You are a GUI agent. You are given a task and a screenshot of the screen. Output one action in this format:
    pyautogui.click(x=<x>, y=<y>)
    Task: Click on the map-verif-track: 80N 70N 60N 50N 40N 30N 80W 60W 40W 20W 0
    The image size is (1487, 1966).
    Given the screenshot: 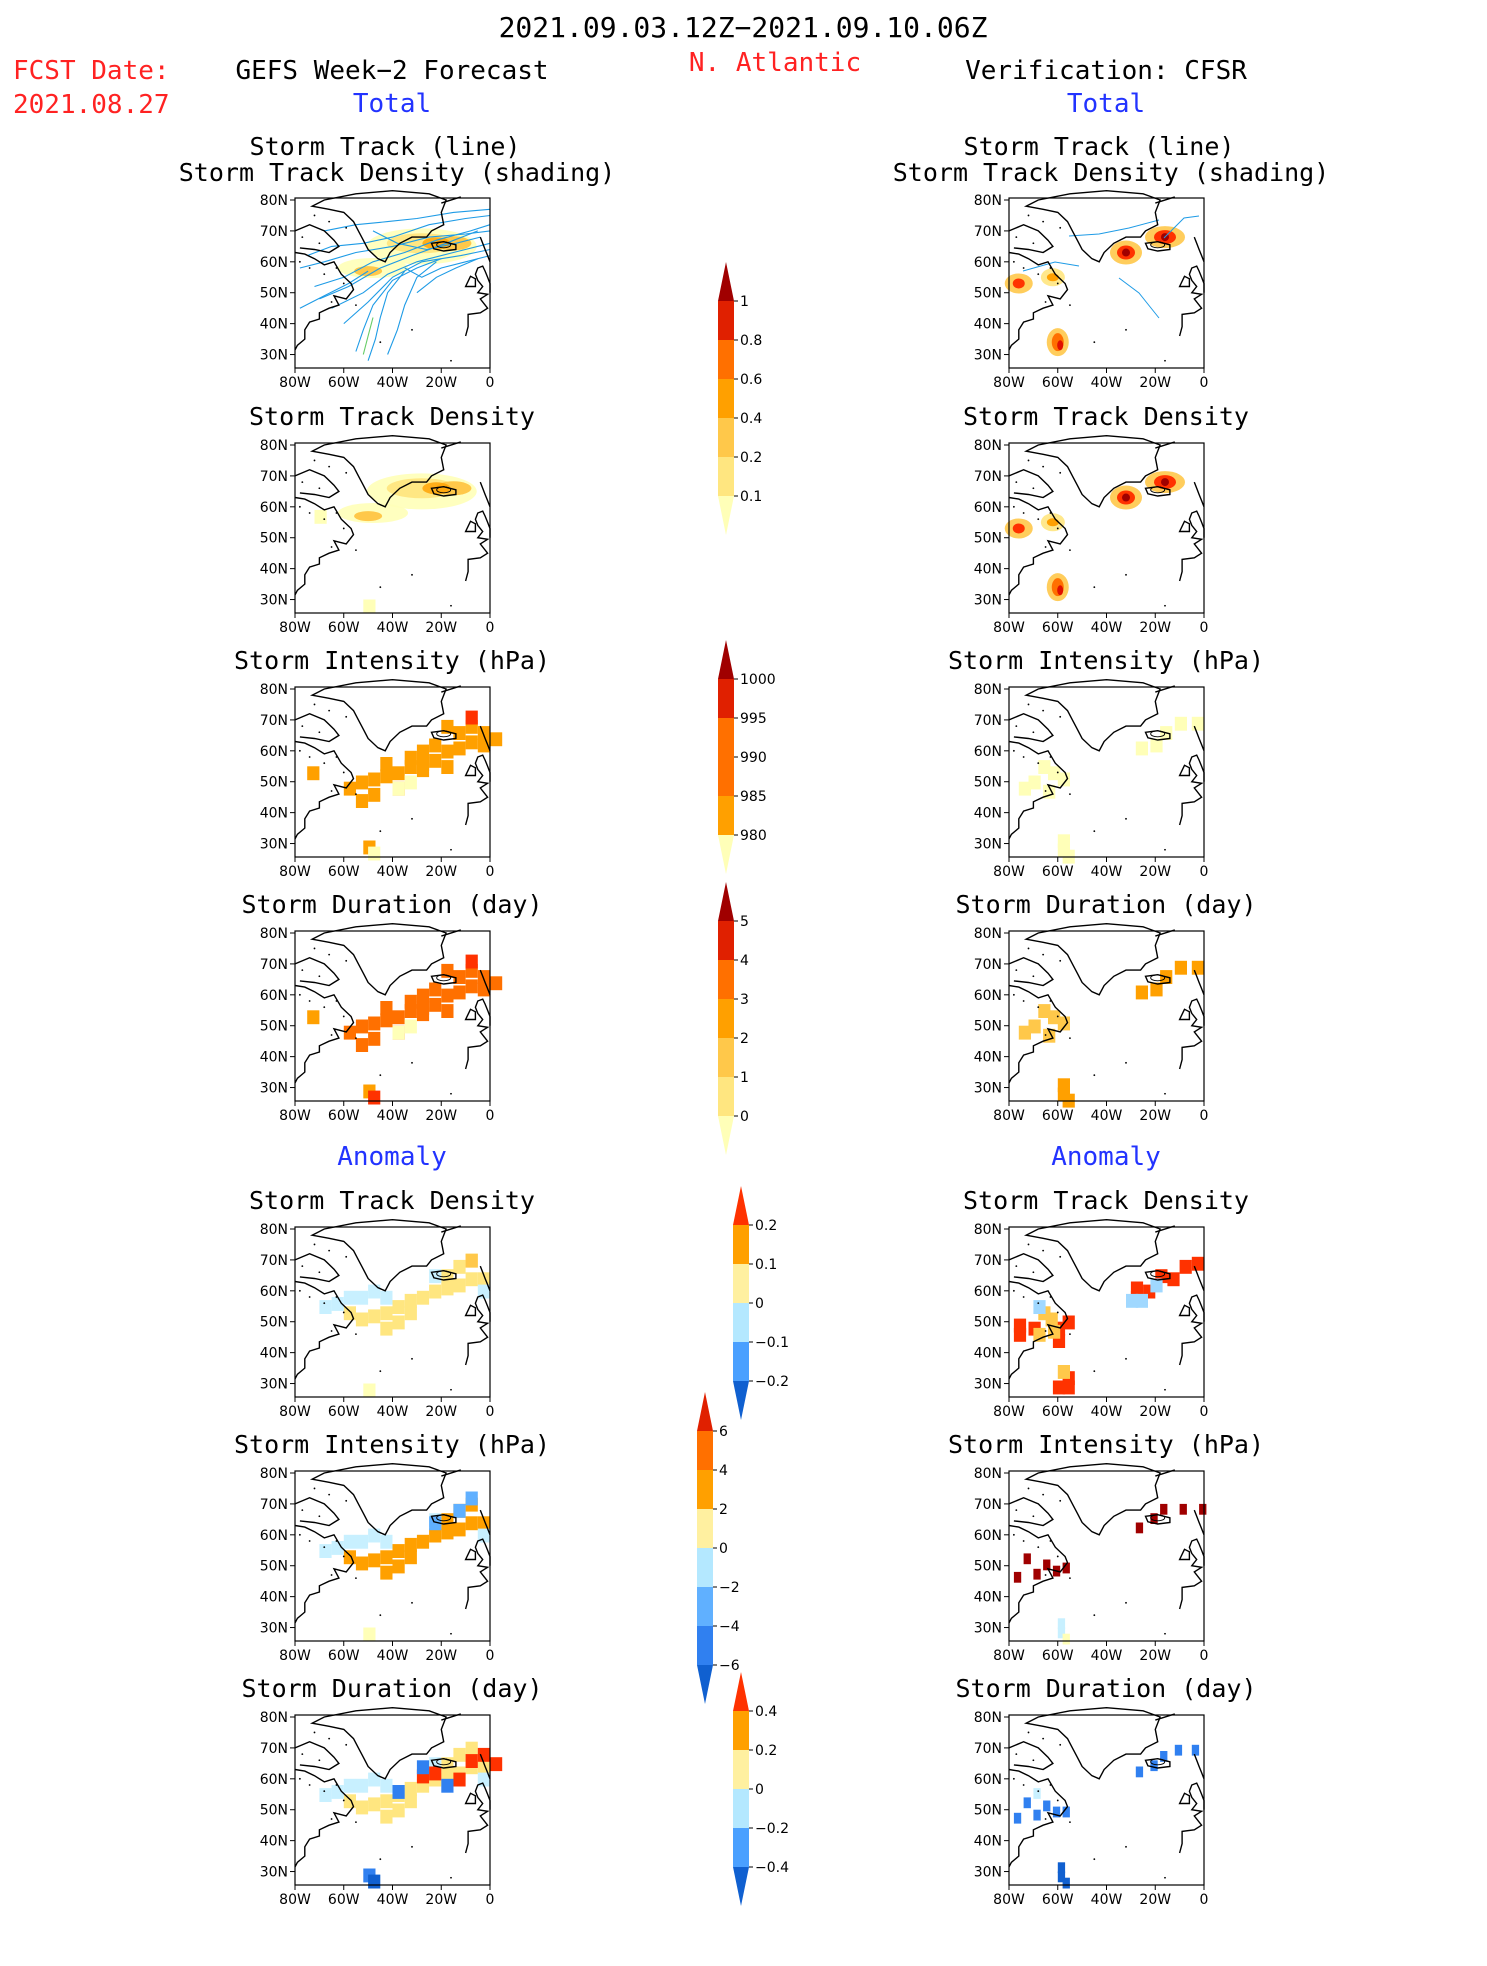 What is the action you would take?
    pyautogui.click(x=1091, y=290)
    